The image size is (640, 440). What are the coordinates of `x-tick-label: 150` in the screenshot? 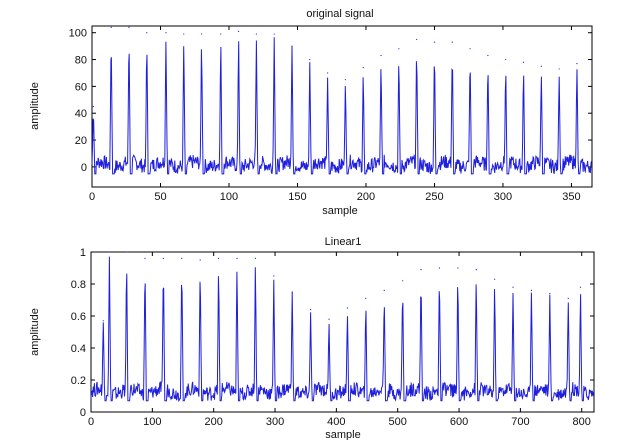 It's located at (297, 197).